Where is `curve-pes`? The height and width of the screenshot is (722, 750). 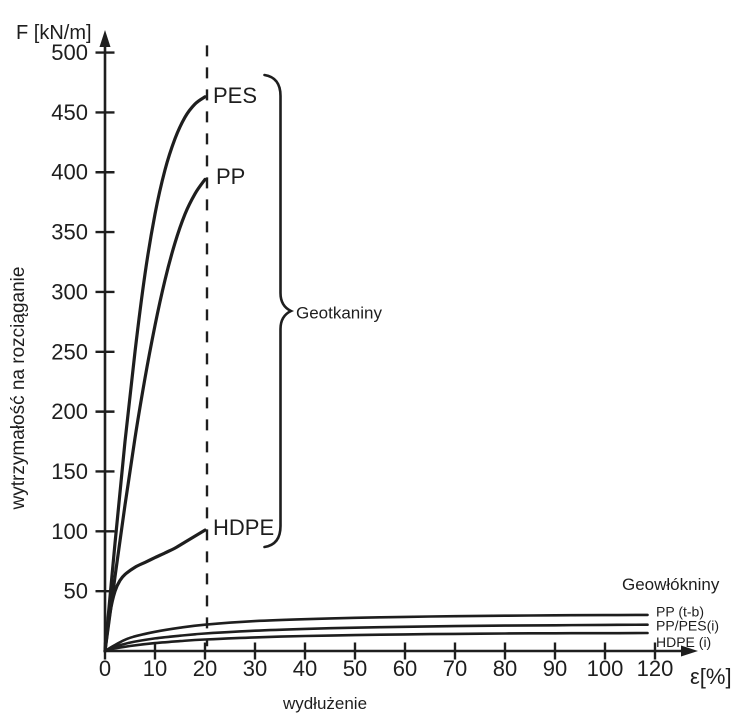 curve-pes is located at coordinates (155, 374).